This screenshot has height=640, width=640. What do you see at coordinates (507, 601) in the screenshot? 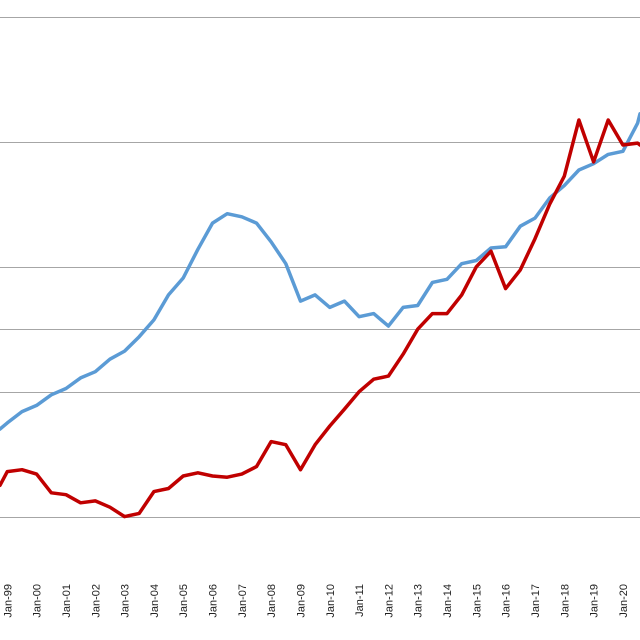
I see `x-tick-label: Jan-16` at bounding box center [507, 601].